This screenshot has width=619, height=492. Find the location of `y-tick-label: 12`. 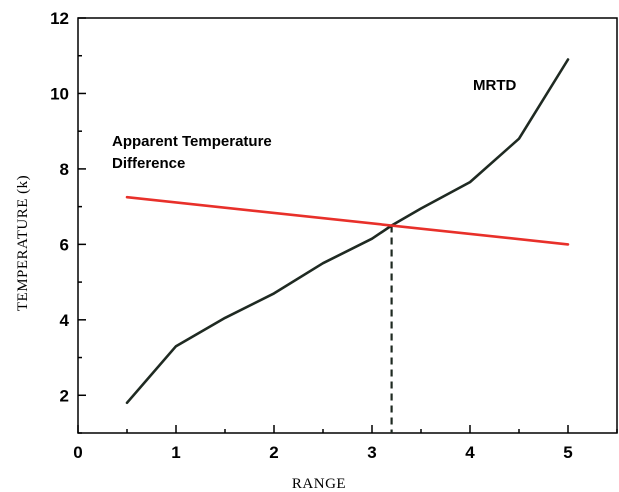

y-tick-label: 12 is located at coordinates (59, 18).